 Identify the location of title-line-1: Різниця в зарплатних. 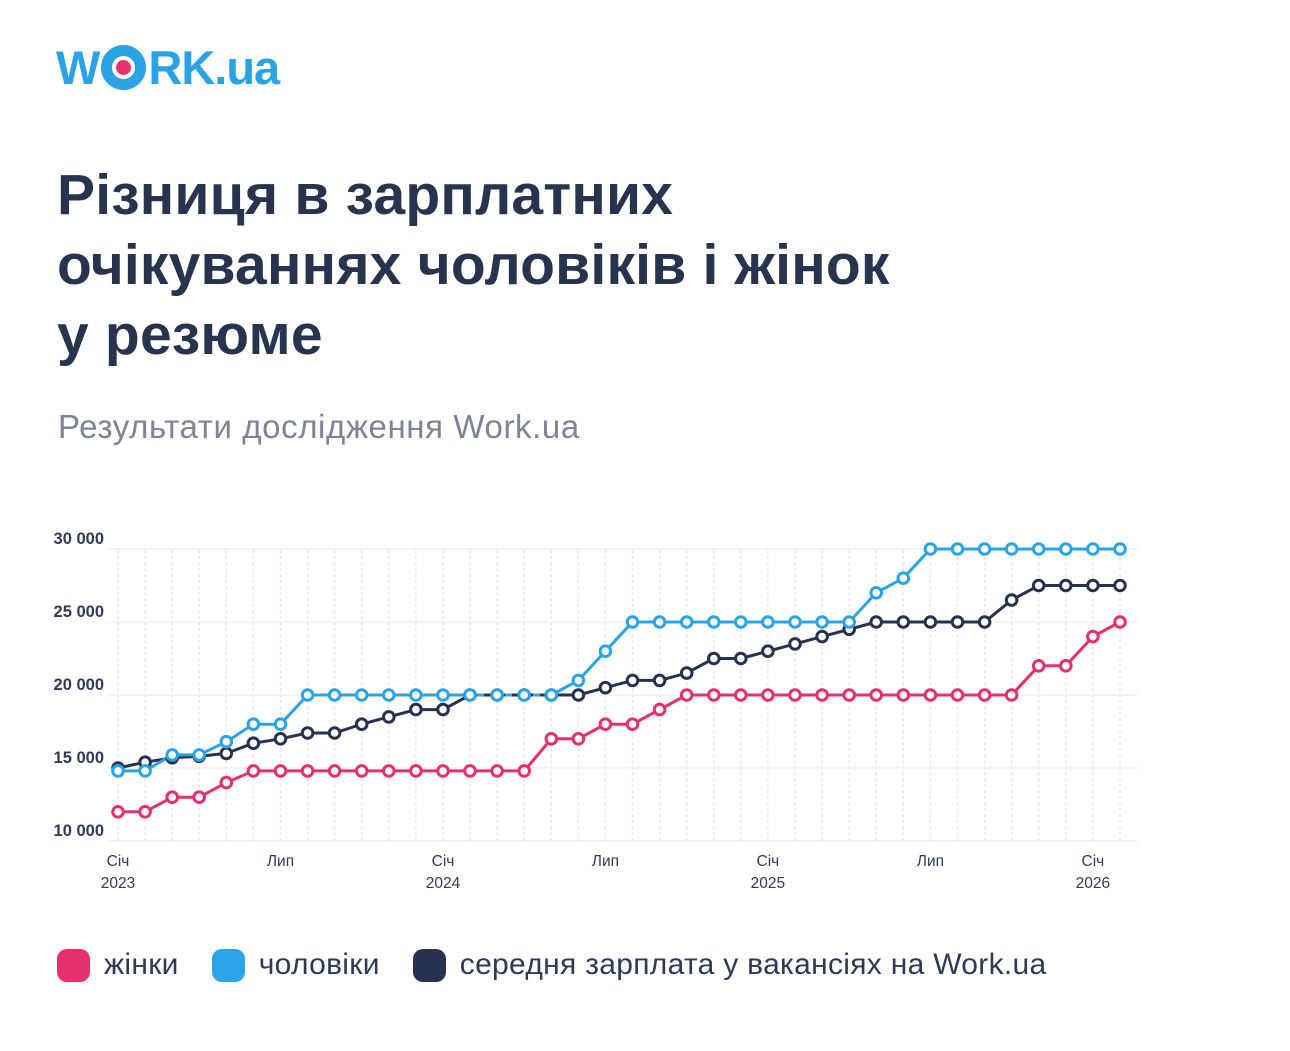
(365, 195).